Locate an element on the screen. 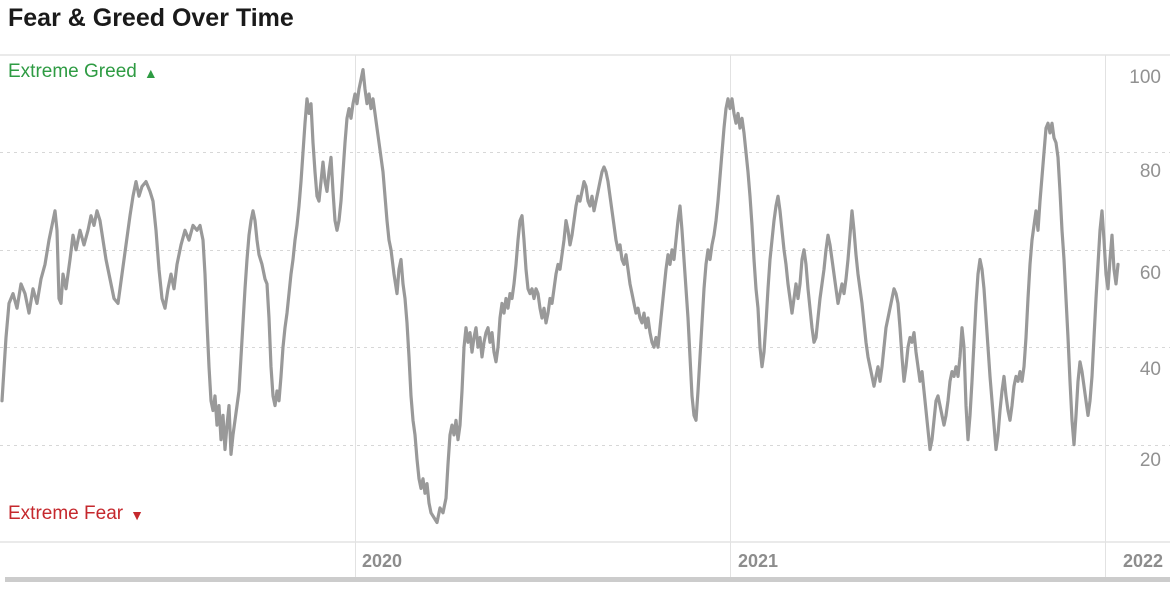 This screenshot has height=590, width=1170. extreme-fear-annotation: Extreme Fear ▼ is located at coordinates (76, 514).